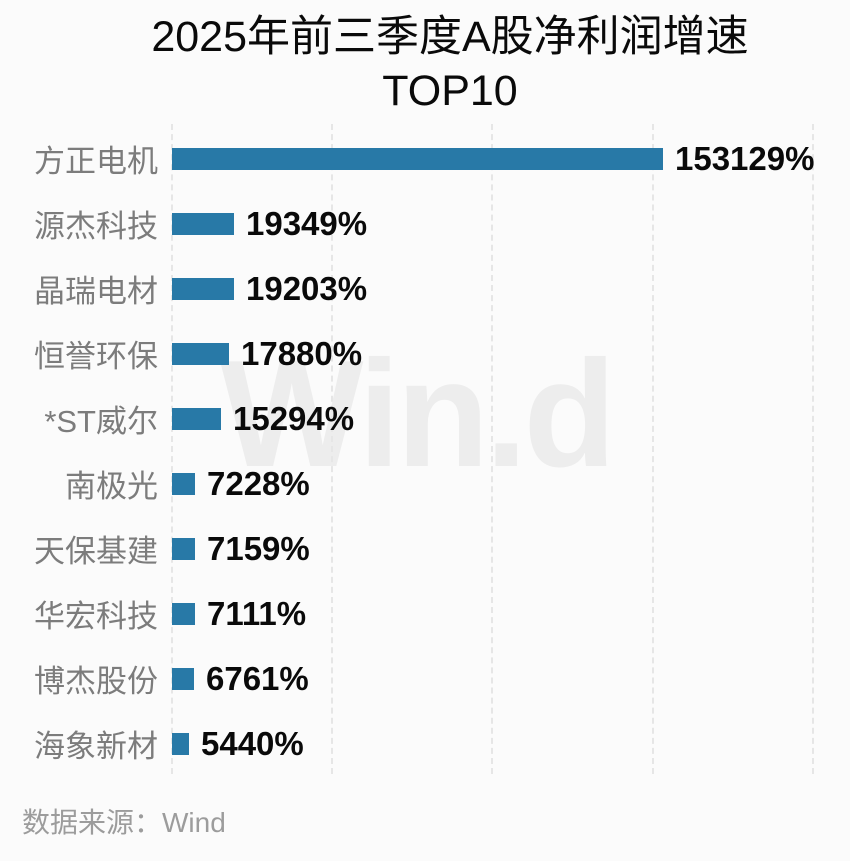 The width and height of the screenshot is (850, 861). Describe the element at coordinates (96, 161) in the screenshot. I see `category-label: 方正电机` at that location.